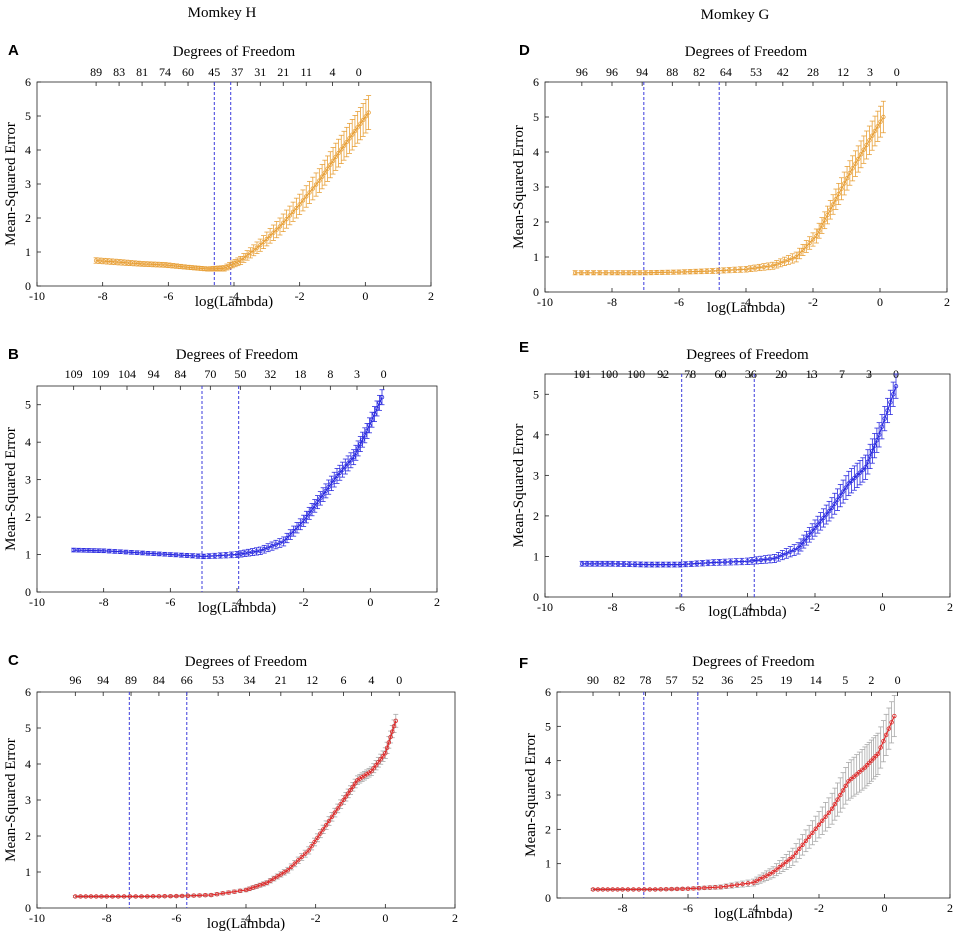  Describe the element at coordinates (75, 680) in the screenshot. I see `df-tick-label: 96` at that location.